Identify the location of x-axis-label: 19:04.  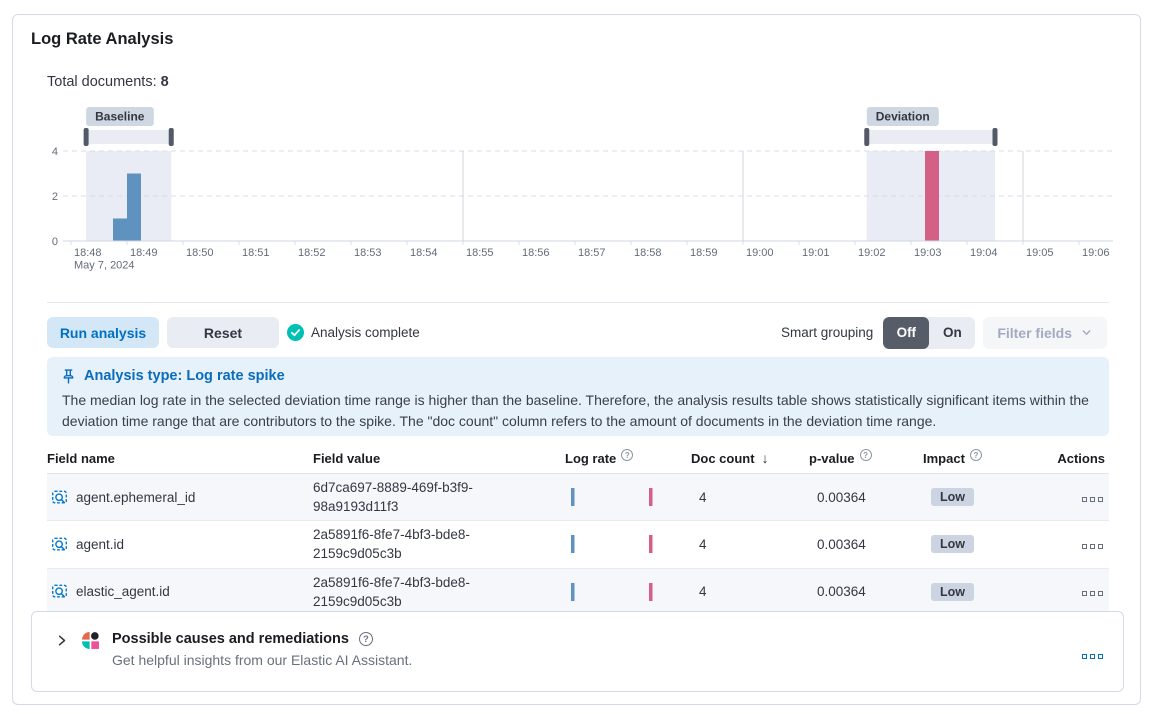
(984, 253).